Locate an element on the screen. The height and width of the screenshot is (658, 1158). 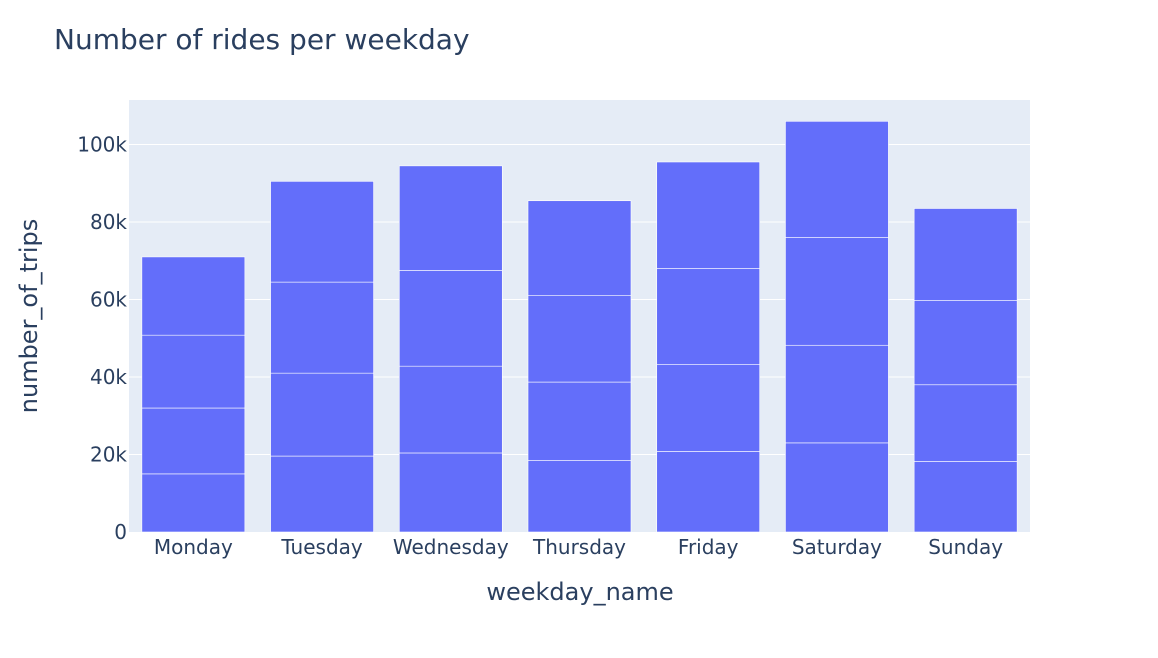
x-tick-label: Tuesday is located at coordinates (321, 547).